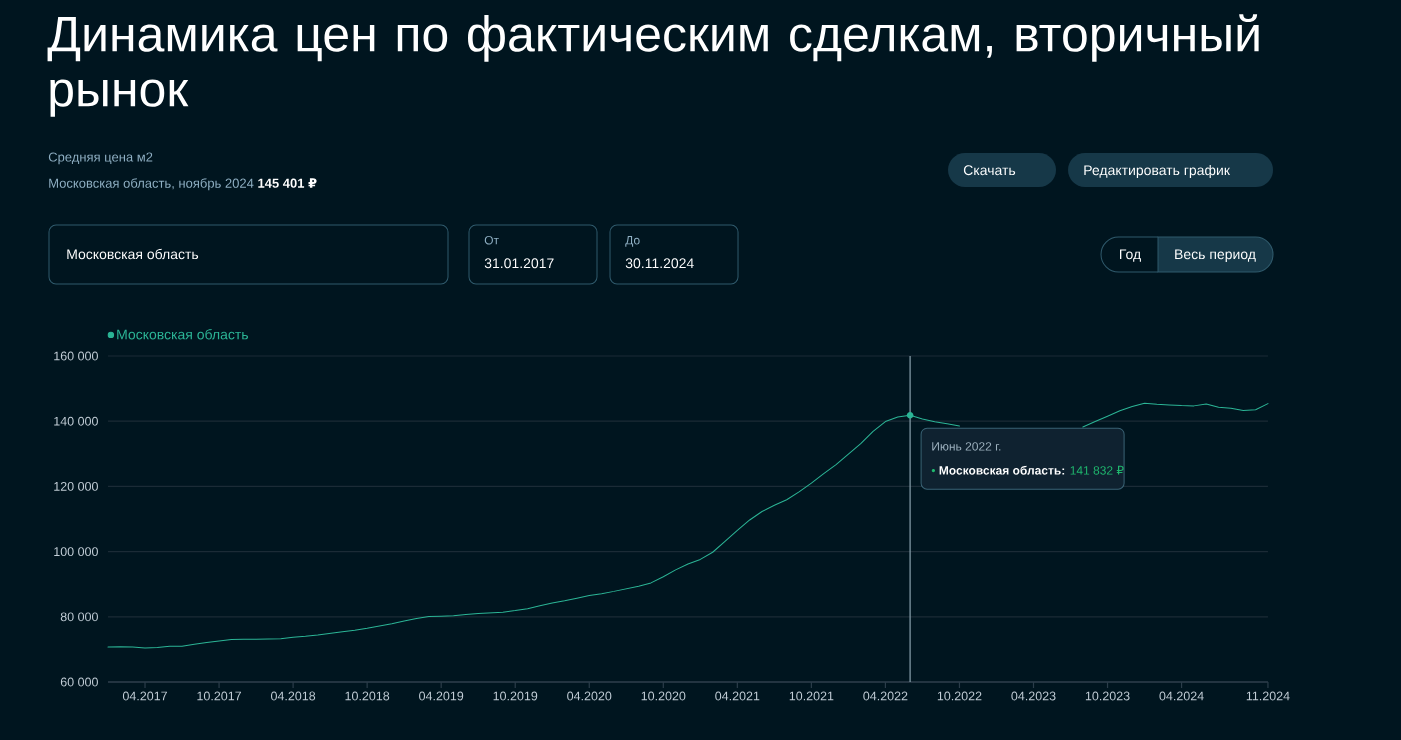 The width and height of the screenshot is (1401, 740). I want to click on x-tick-label: 10.2018, so click(367, 696).